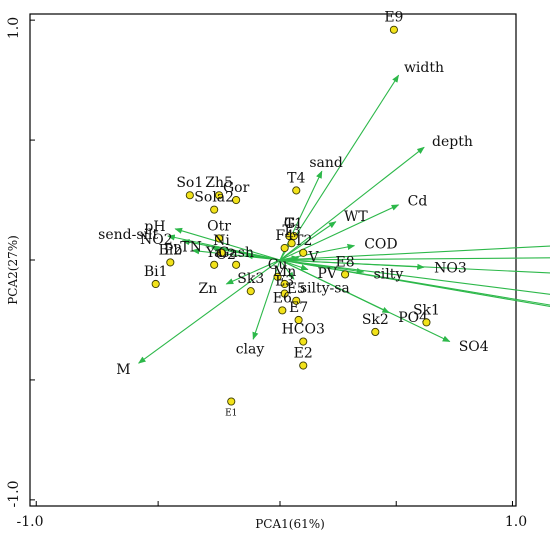  I want to click on point-e9, so click(393, 29).